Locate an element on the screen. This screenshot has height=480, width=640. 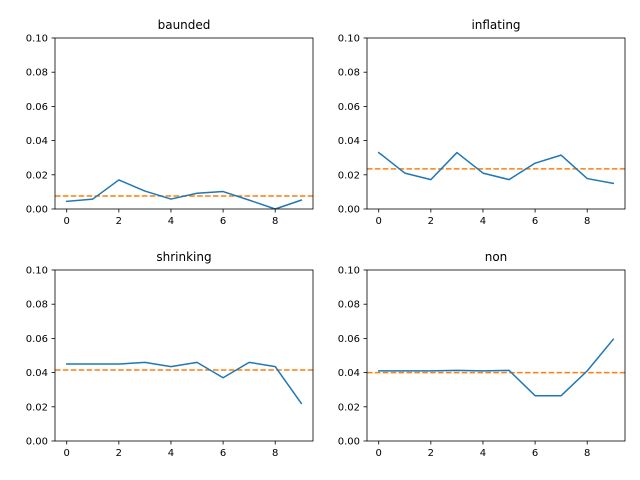
chart-title: shrinking is located at coordinates (183, 257).